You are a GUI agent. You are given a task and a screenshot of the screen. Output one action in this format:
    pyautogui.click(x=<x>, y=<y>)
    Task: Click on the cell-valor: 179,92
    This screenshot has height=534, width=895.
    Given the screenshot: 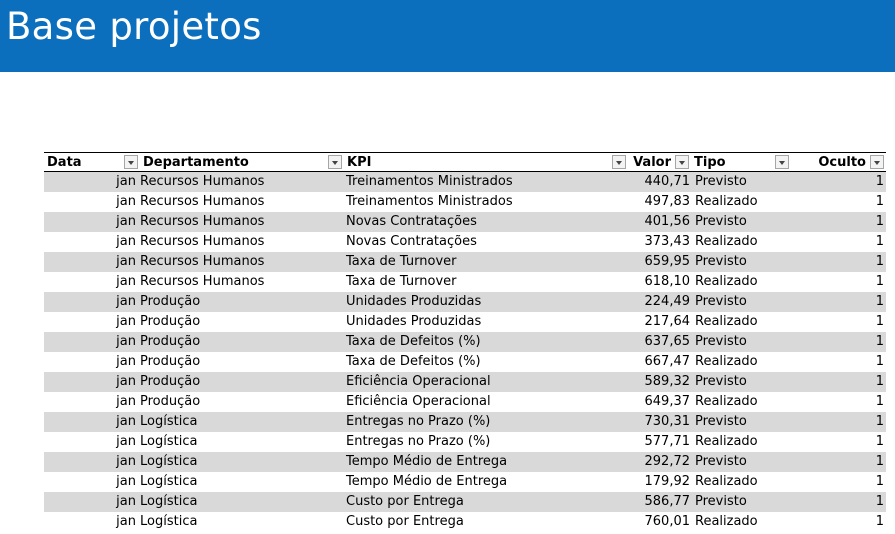 What is the action you would take?
    pyautogui.click(x=667, y=481)
    